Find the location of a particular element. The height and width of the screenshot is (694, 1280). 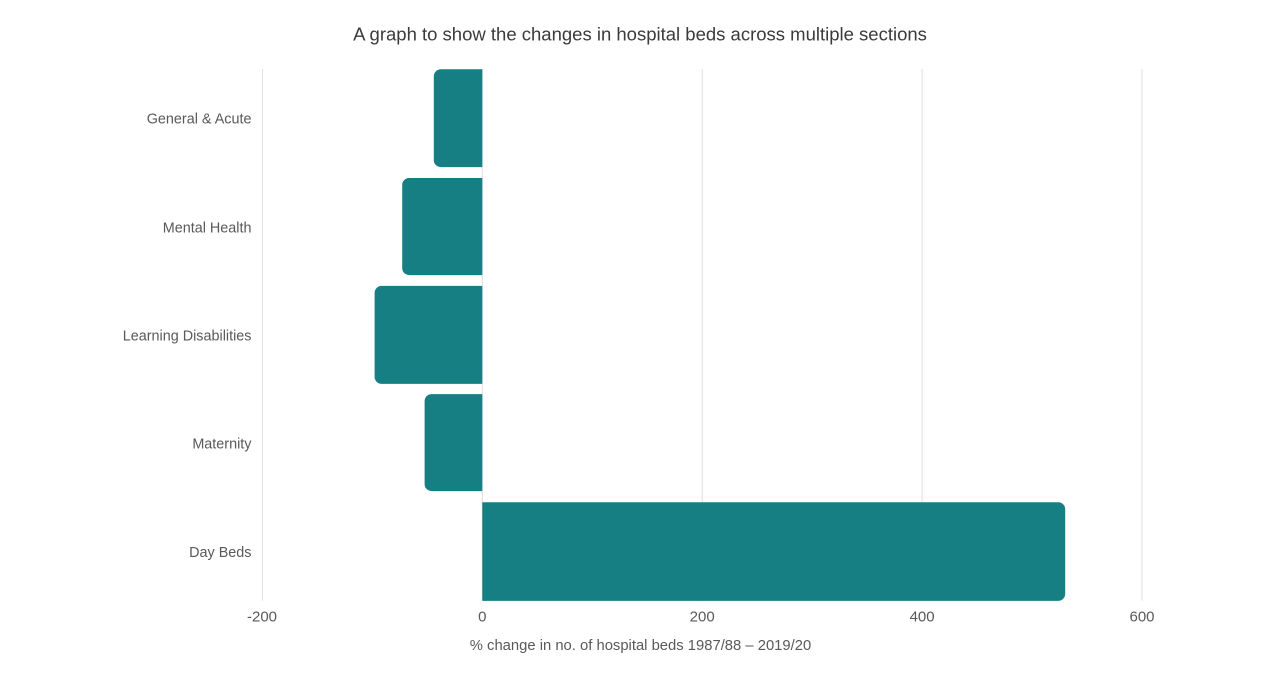

svg-text: Mental Health is located at coordinates (207, 228).